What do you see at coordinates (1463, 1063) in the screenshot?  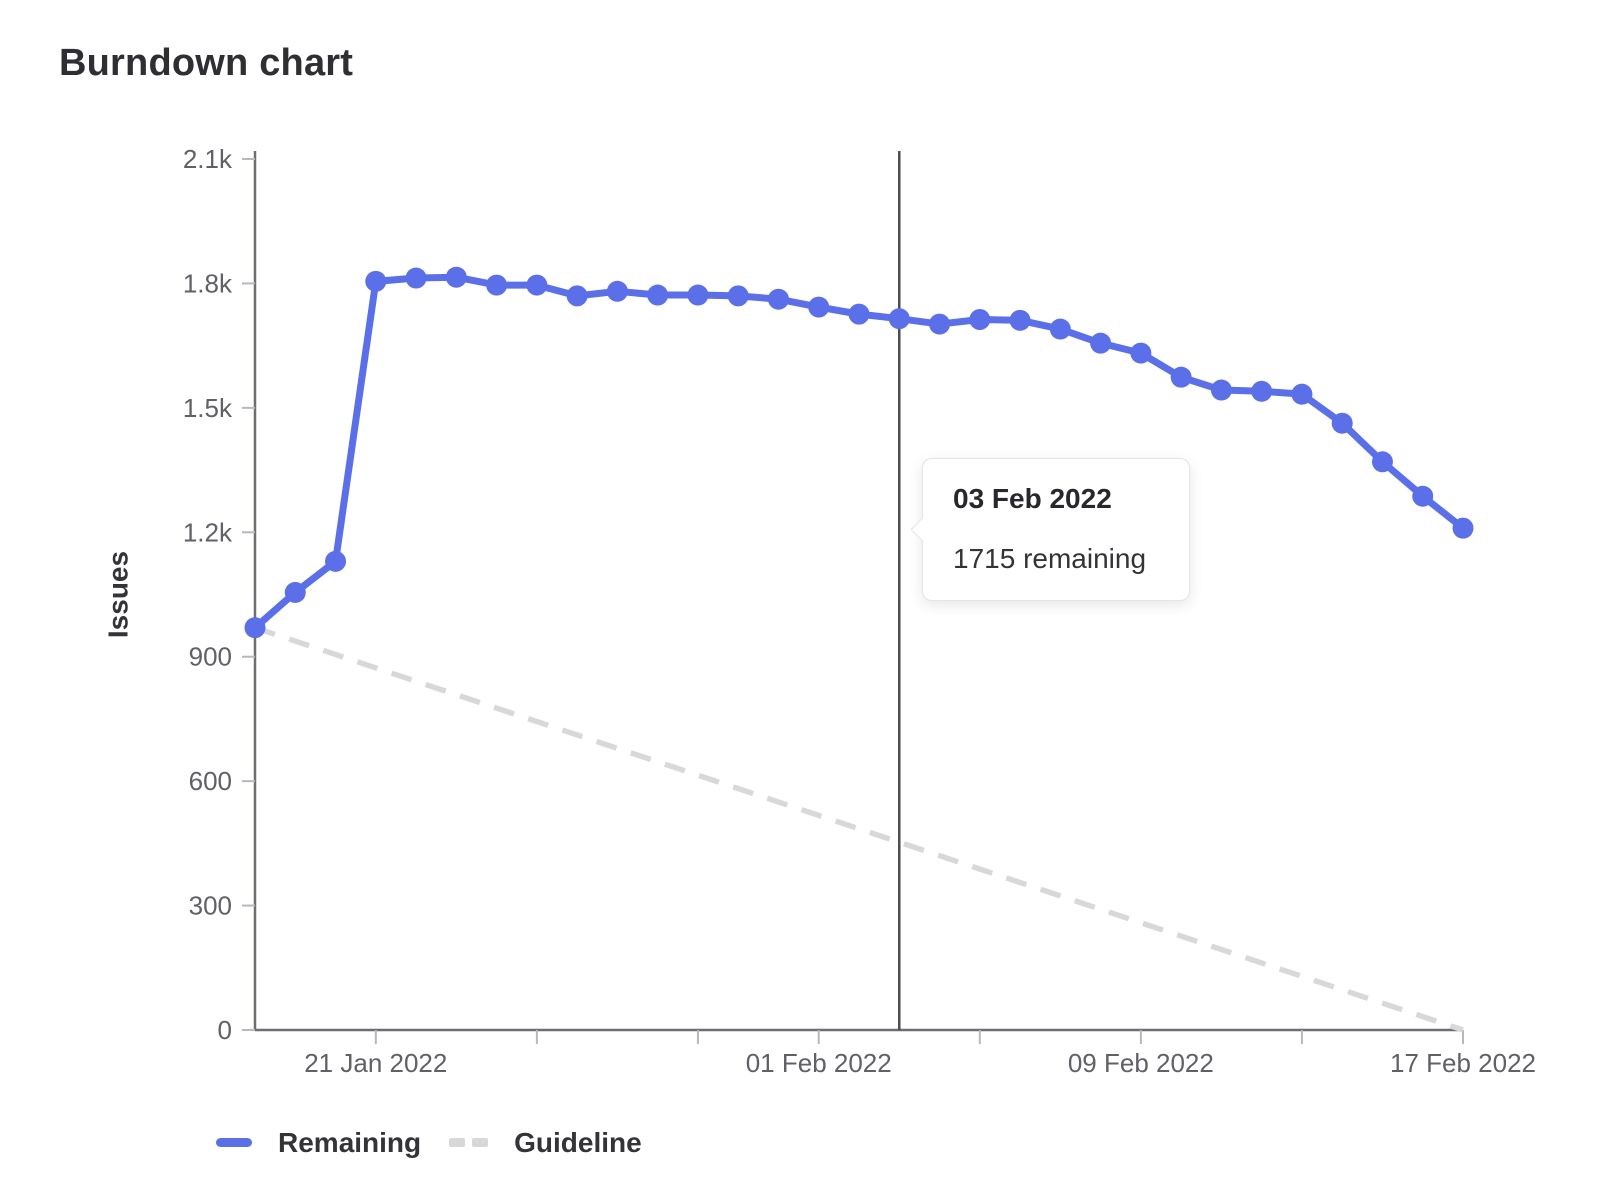 I see `x-axis-tick-label: 17 Feb 2022` at bounding box center [1463, 1063].